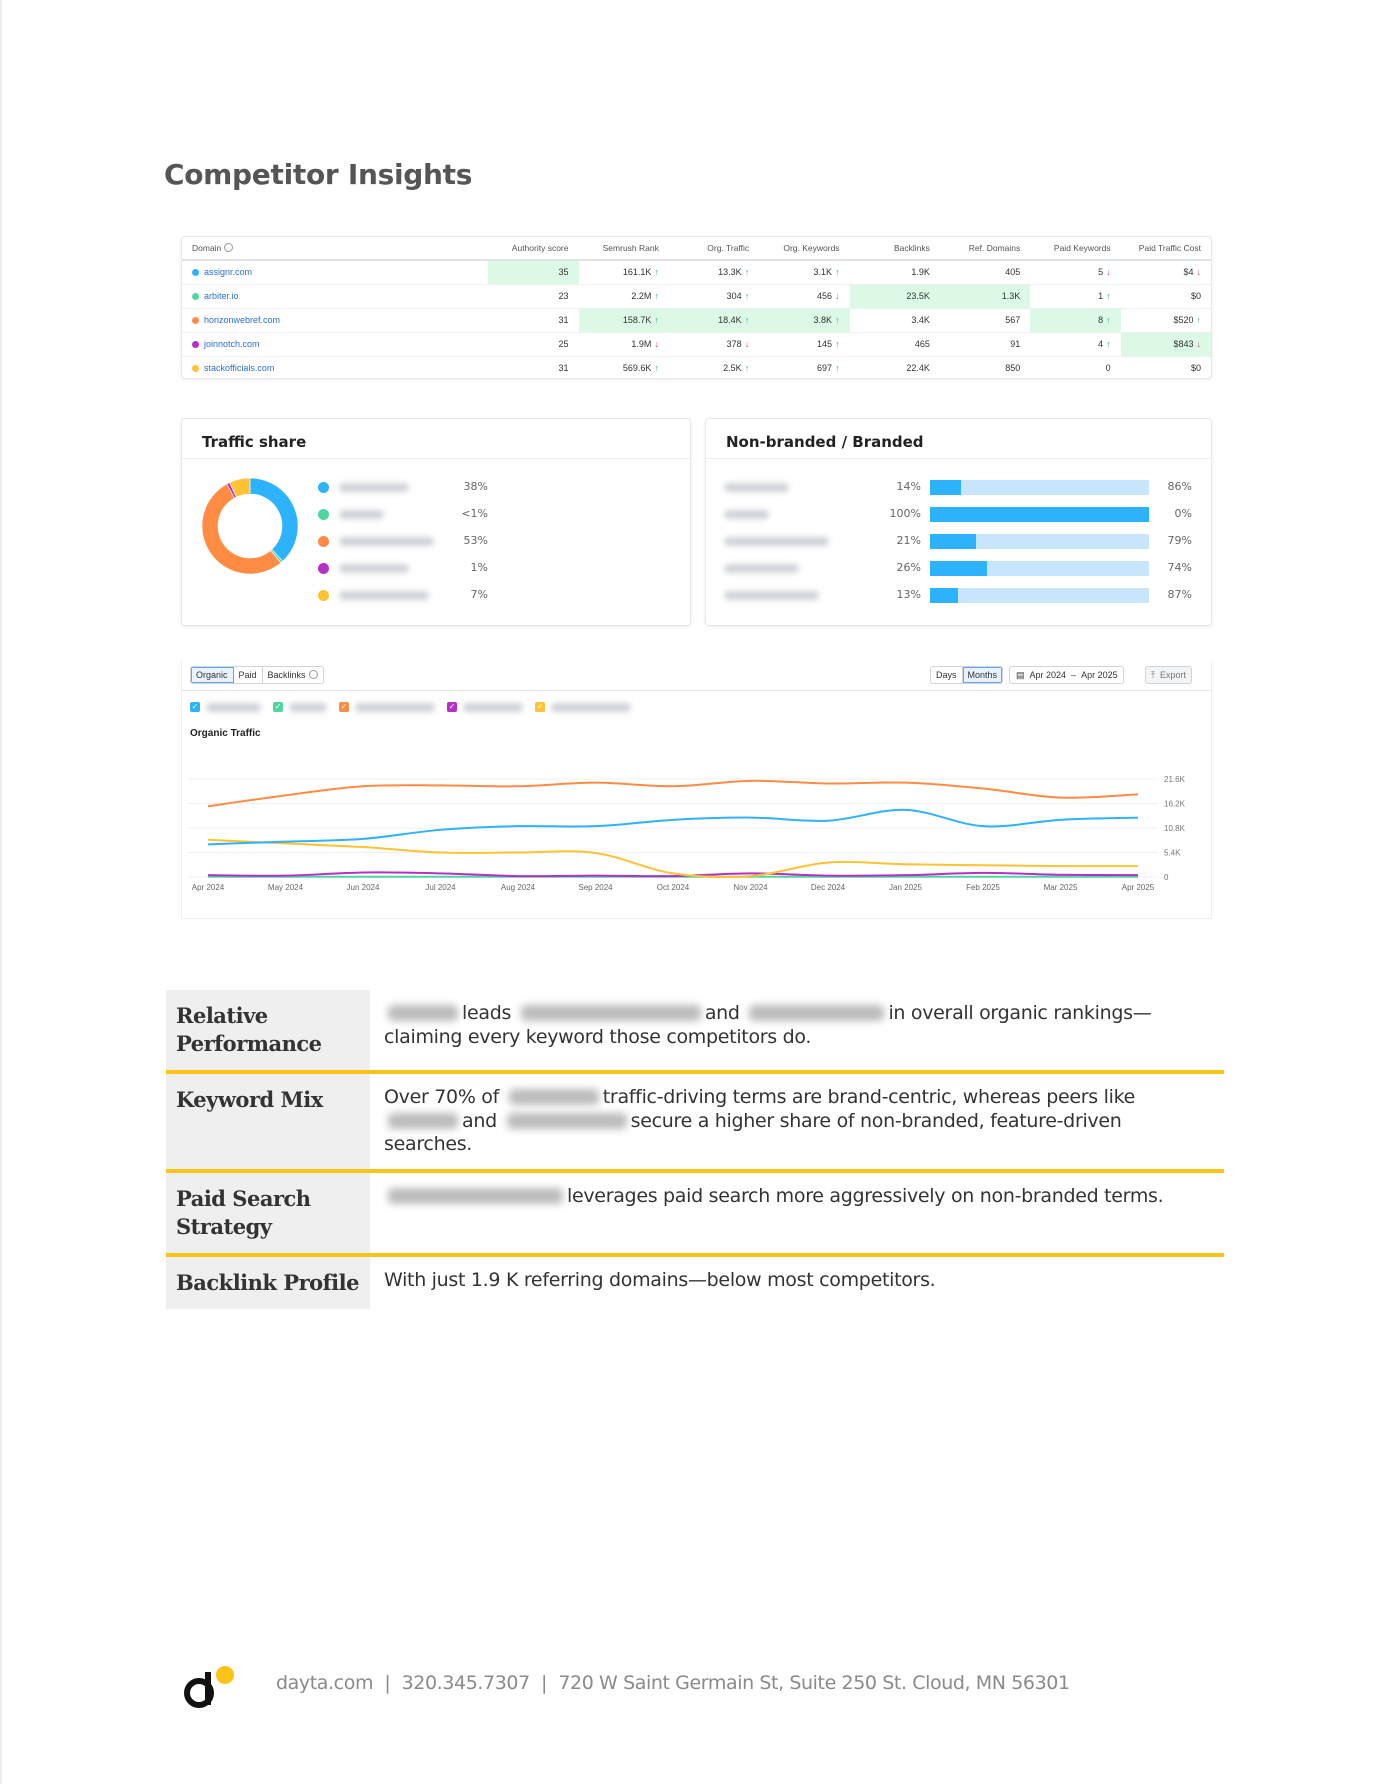  I want to click on metric-cell: 3.4K, so click(894, 320).